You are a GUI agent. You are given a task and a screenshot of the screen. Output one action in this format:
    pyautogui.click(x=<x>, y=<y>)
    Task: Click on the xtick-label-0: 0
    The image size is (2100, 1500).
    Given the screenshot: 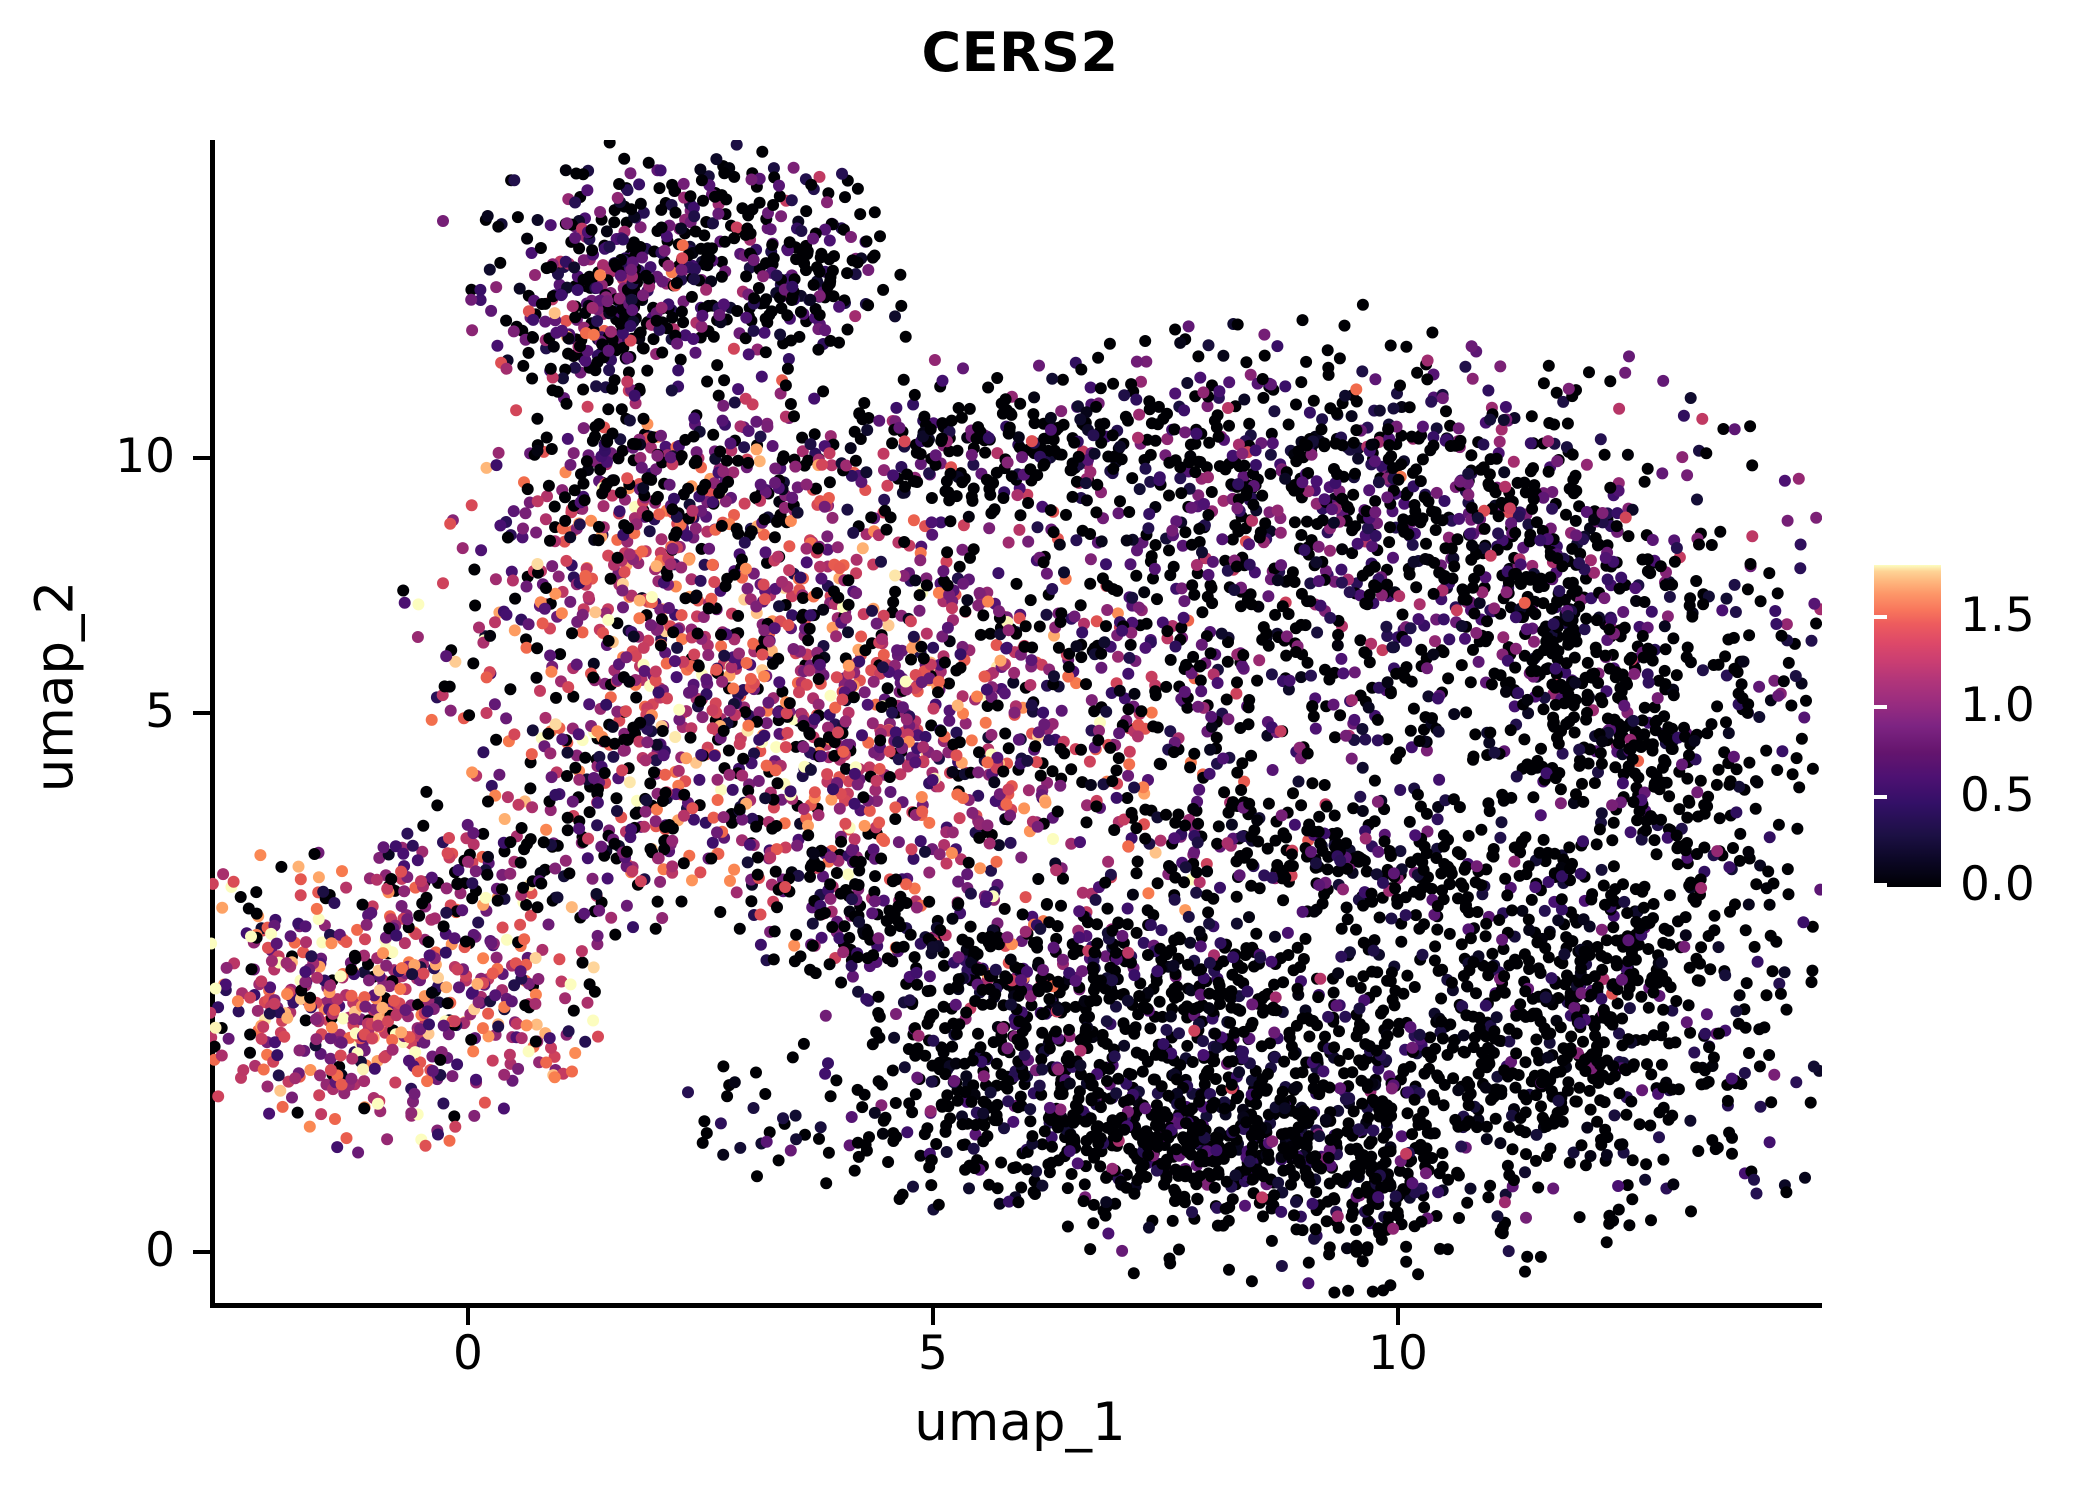 What is the action you would take?
    pyautogui.click(x=468, y=1353)
    